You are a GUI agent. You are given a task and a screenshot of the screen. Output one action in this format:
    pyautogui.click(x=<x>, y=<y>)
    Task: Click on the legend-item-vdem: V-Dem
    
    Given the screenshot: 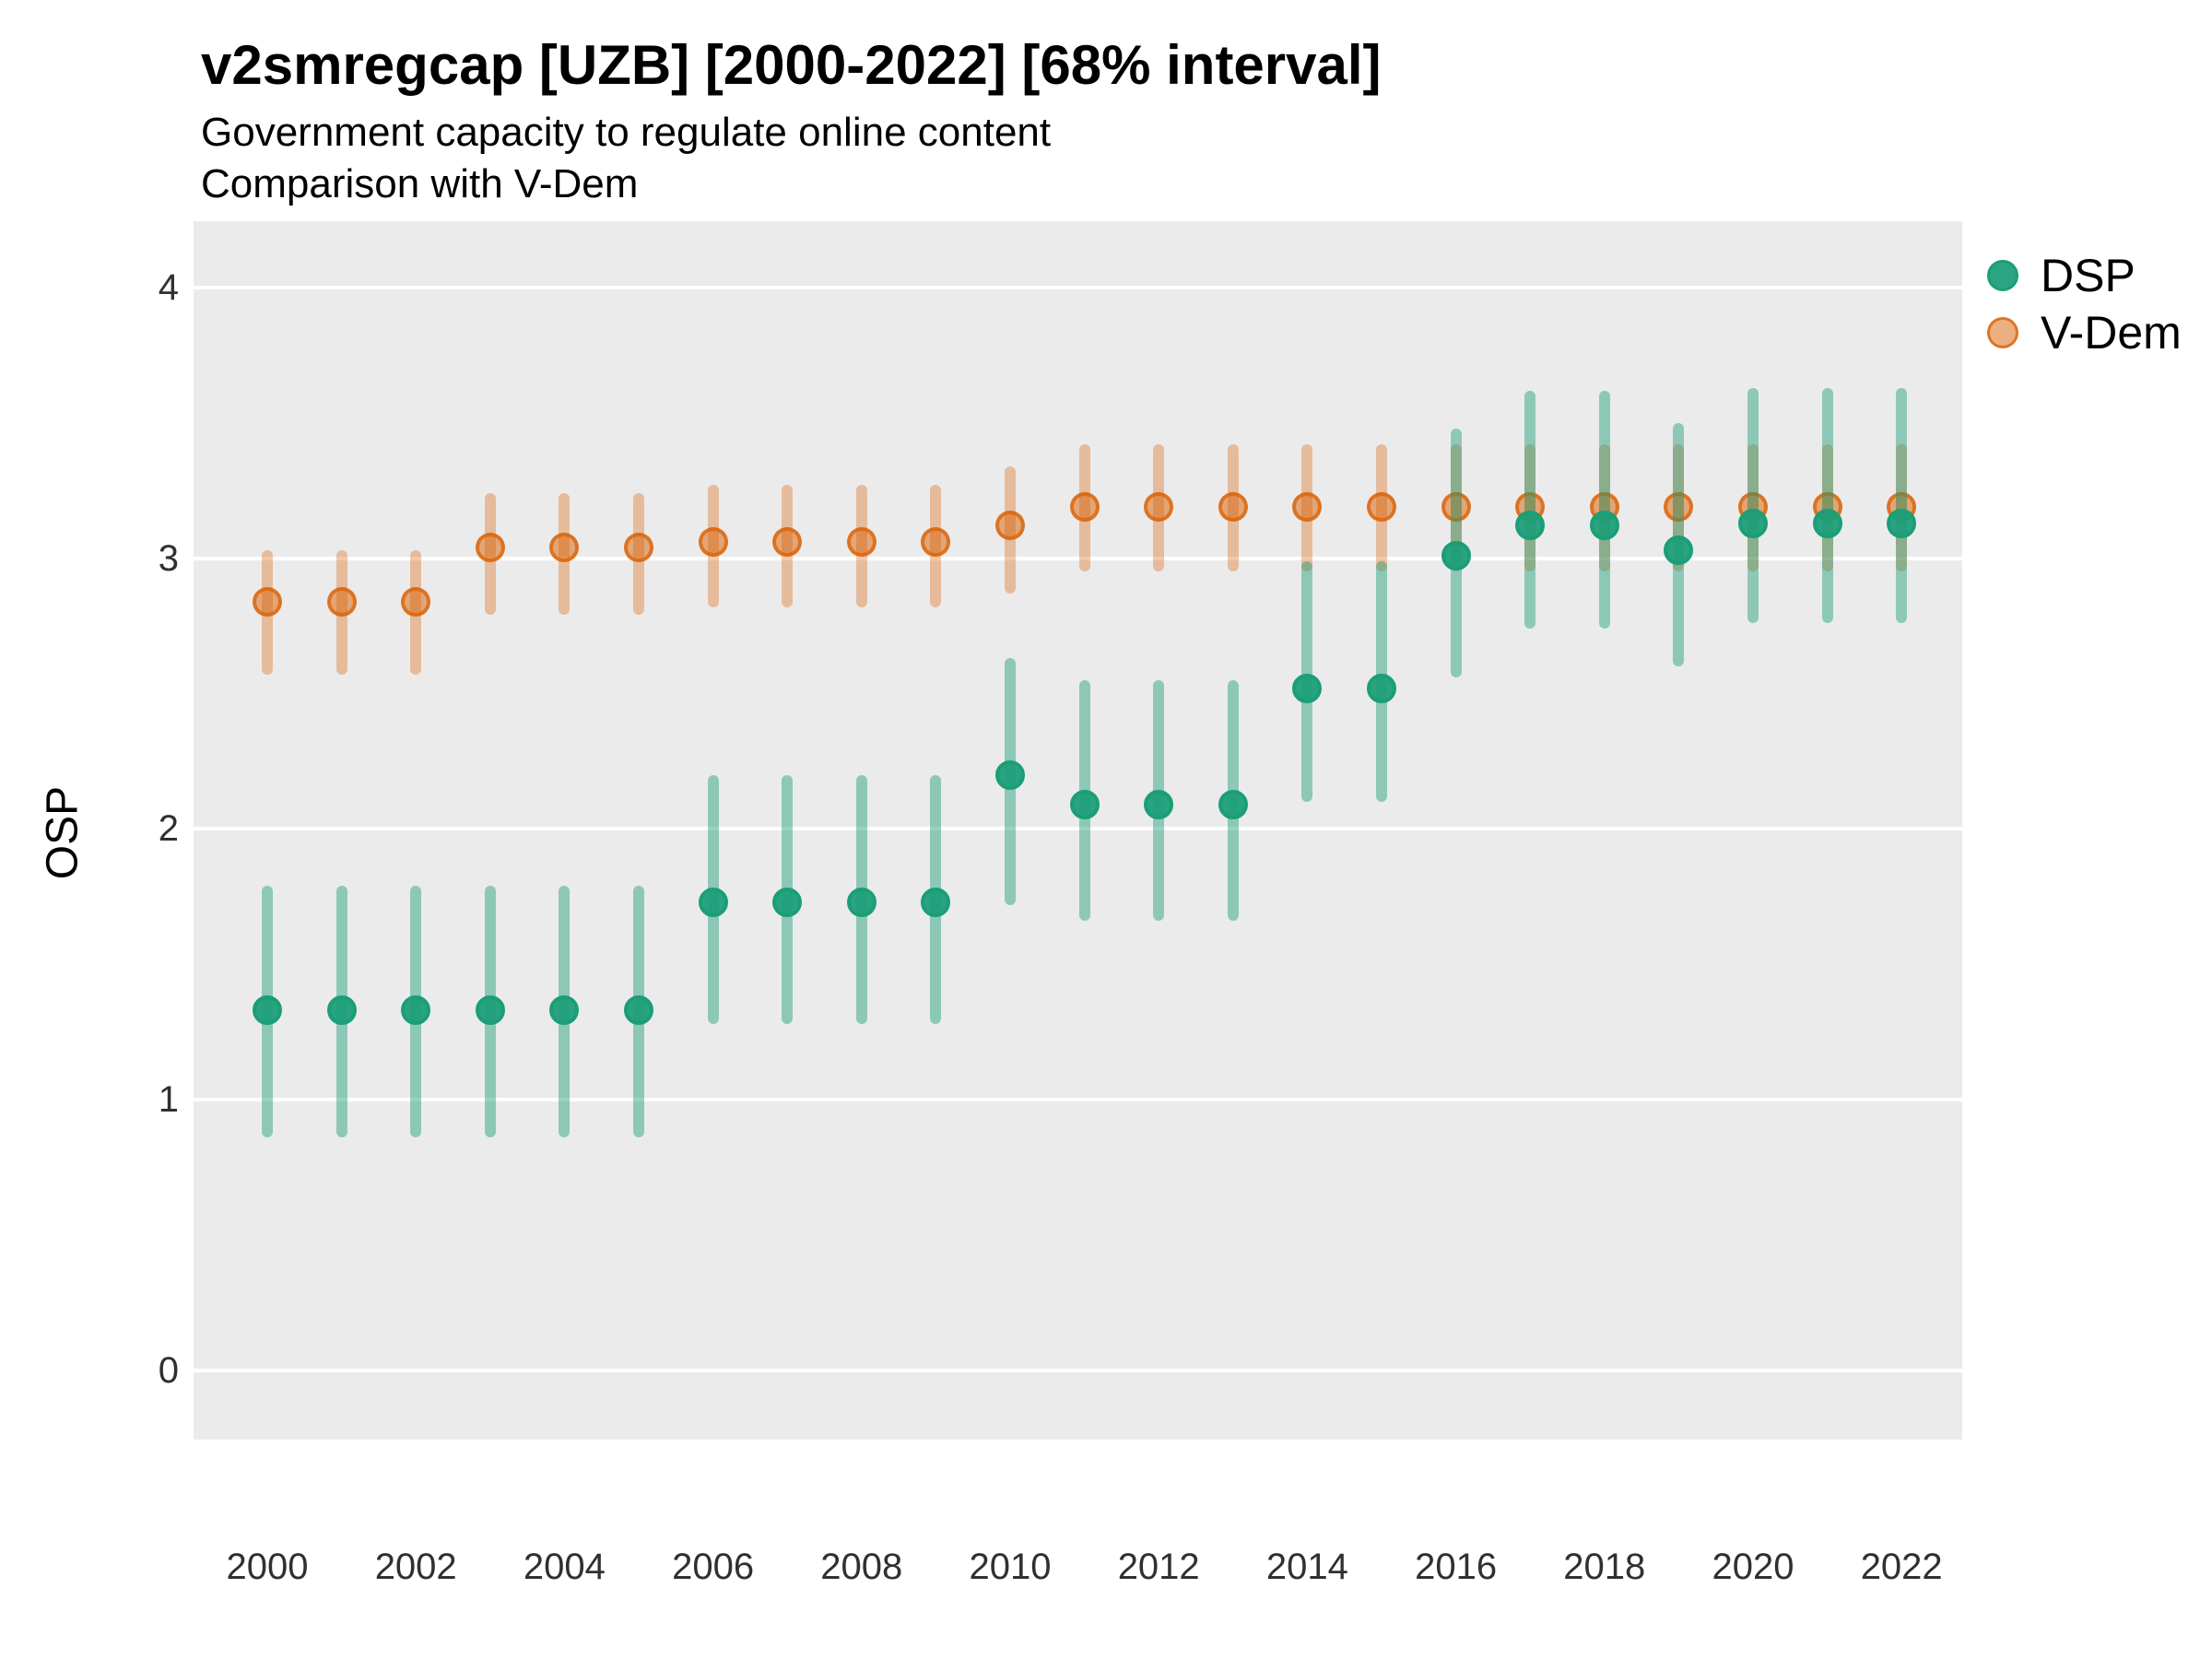 What is the action you would take?
    pyautogui.click(x=2084, y=332)
    